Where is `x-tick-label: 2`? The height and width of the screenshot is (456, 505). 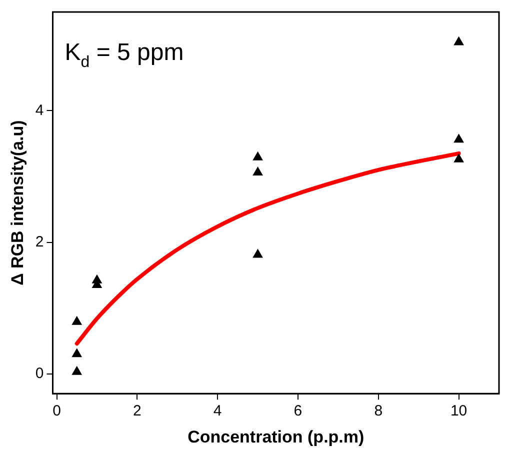 x-tick-label: 2 is located at coordinates (137, 411).